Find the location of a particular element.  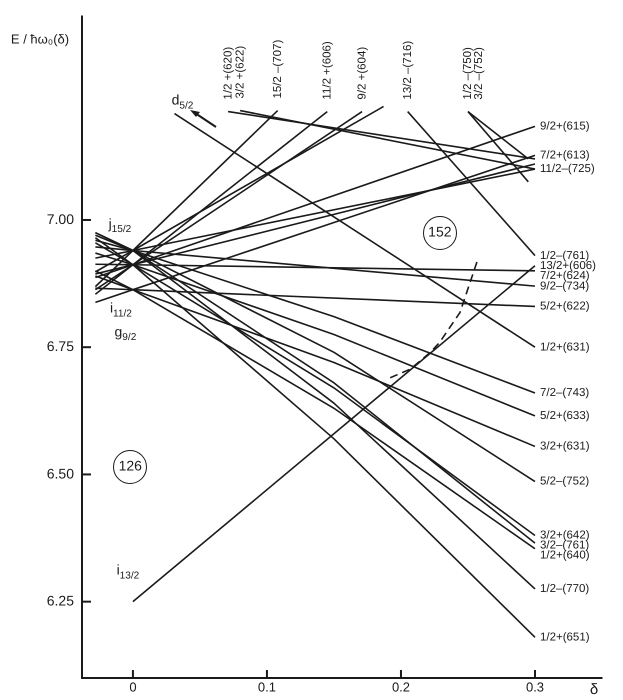

x-axis-title: δ is located at coordinates (594, 689).